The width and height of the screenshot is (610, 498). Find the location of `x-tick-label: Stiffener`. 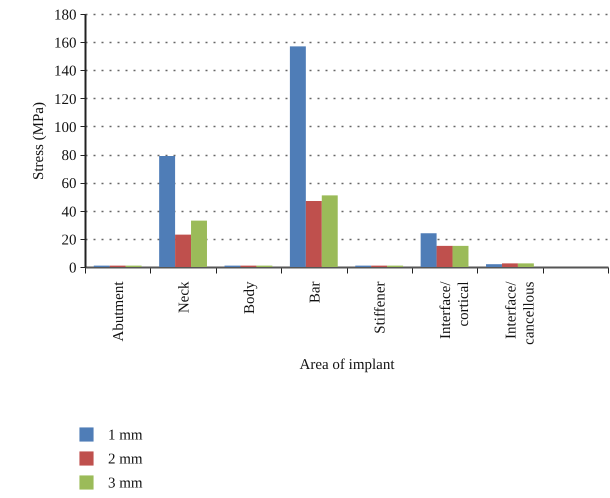

x-tick-label: Stiffener is located at coordinates (380, 308).